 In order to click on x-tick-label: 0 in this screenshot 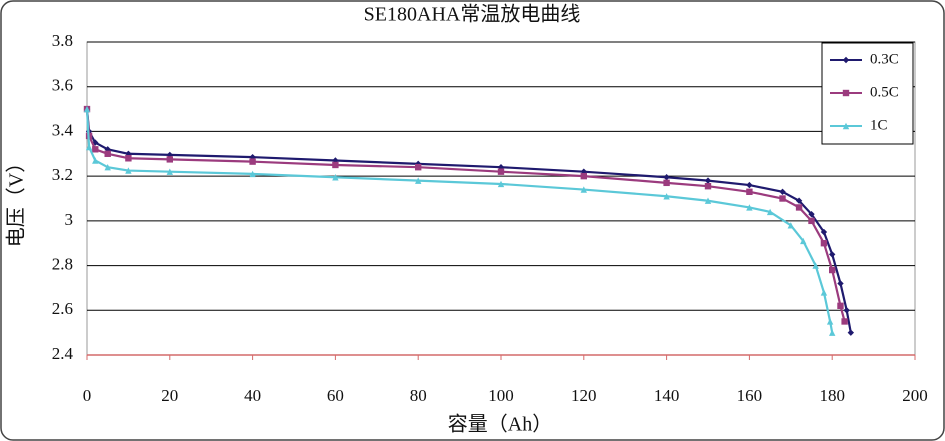, I will do `click(87, 395)`.